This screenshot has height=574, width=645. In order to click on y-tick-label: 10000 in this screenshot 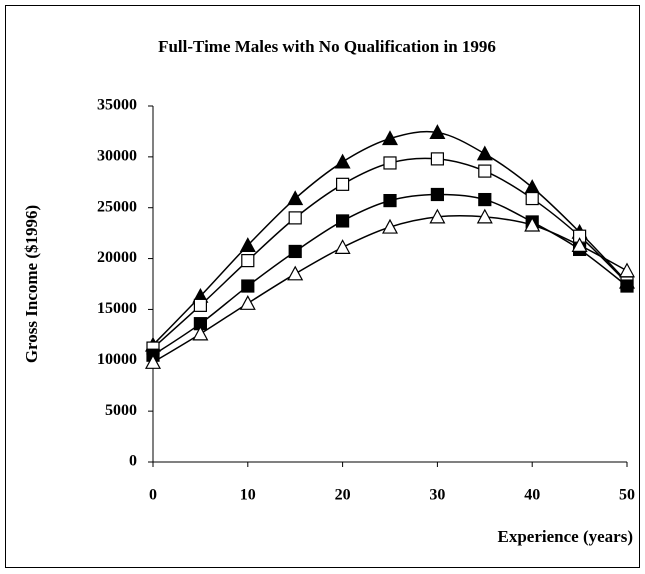, I will do `click(117, 359)`.